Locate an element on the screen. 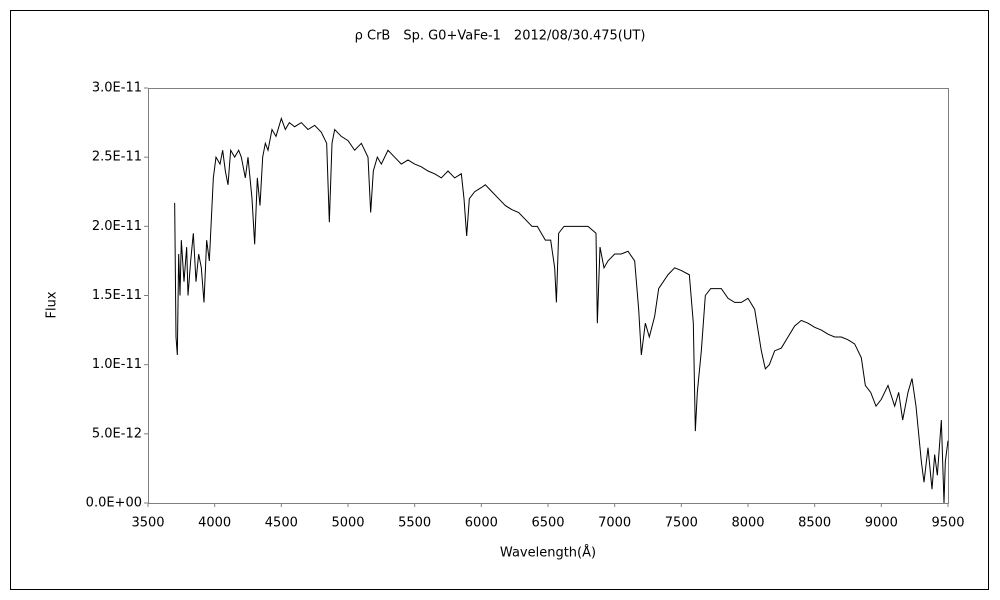 Image resolution: width=1000 pixels, height=600 pixels. chart-title: ρ CrB Sp. G0+VaFe-1 2012/08/30.475(UT) is located at coordinates (500, 36).